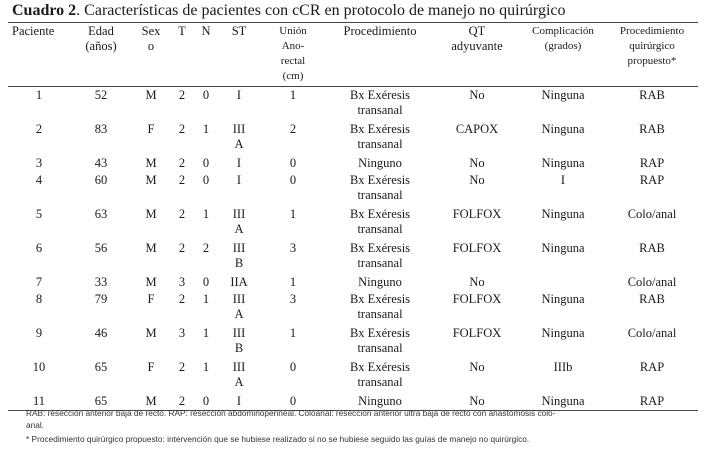  What do you see at coordinates (353, 163) in the screenshot?
I see `table-row: 3 43 M 2 0 I 0 Ninguno No Ninguna RAP` at bounding box center [353, 163].